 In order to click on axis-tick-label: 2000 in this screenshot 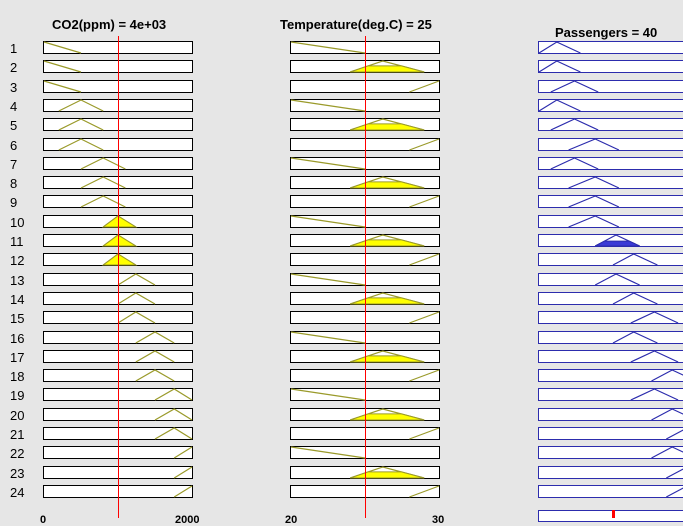, I will do `click(187, 520)`.